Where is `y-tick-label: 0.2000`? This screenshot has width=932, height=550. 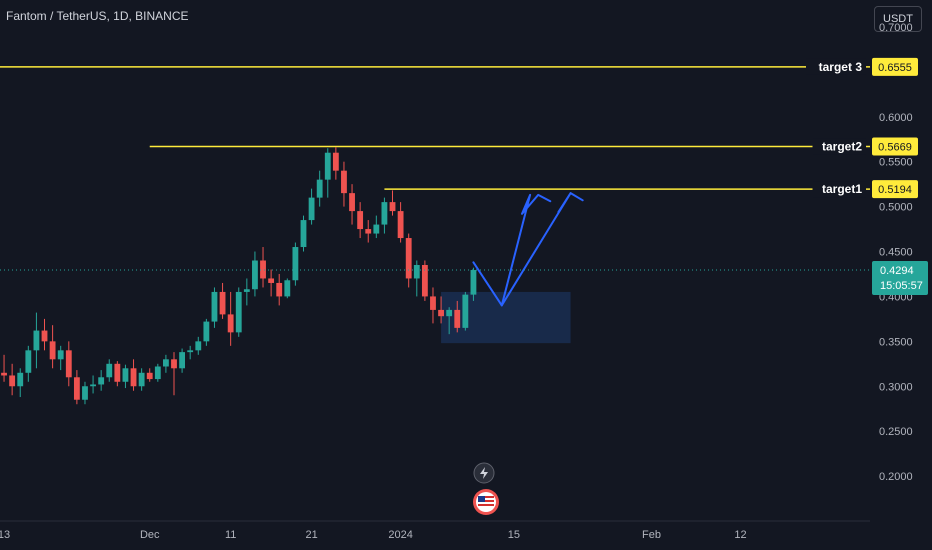 y-tick-label: 0.2000 is located at coordinates (896, 477).